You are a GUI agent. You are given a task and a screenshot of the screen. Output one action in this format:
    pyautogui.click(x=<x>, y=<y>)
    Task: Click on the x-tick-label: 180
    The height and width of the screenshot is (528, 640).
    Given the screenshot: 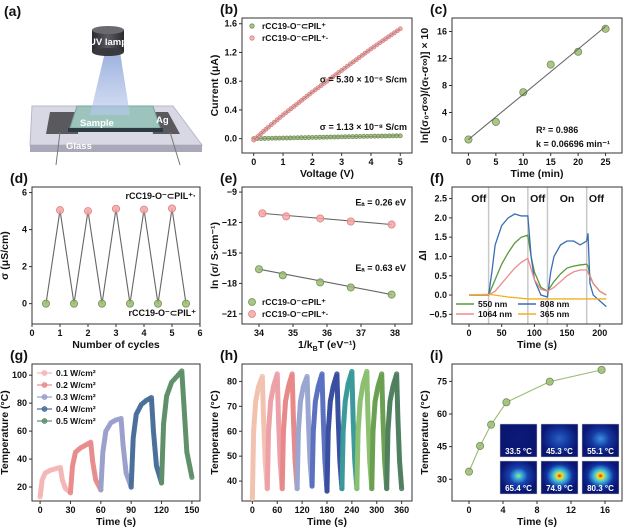 What is the action you would take?
    pyautogui.click(x=326, y=510)
    